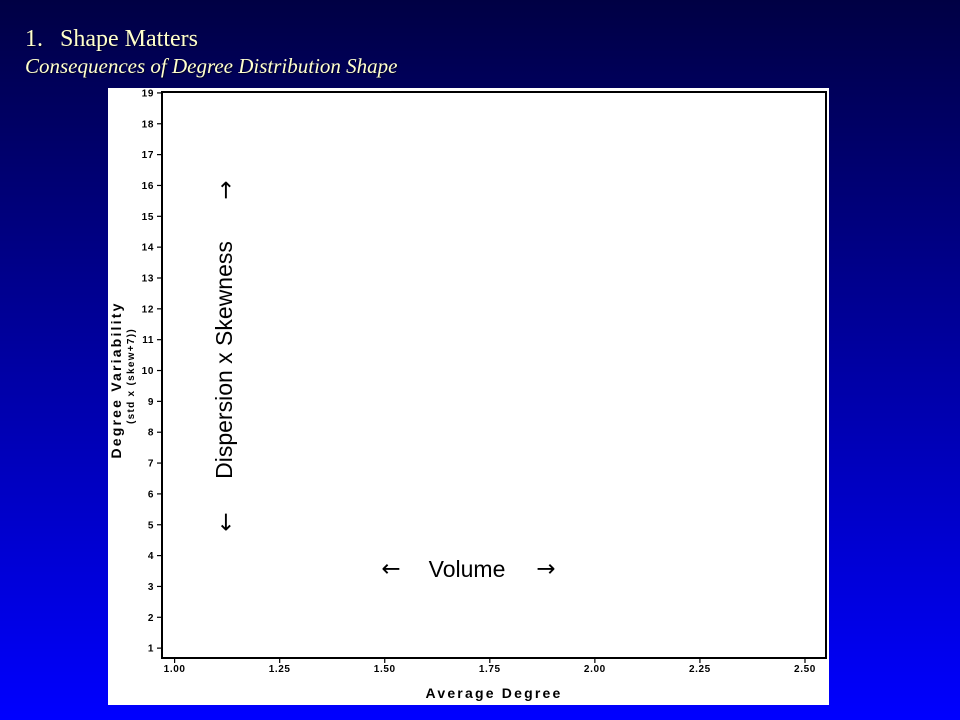 This screenshot has height=720, width=960. What do you see at coordinates (805, 669) in the screenshot?
I see `x-tick-label: 2.50` at bounding box center [805, 669].